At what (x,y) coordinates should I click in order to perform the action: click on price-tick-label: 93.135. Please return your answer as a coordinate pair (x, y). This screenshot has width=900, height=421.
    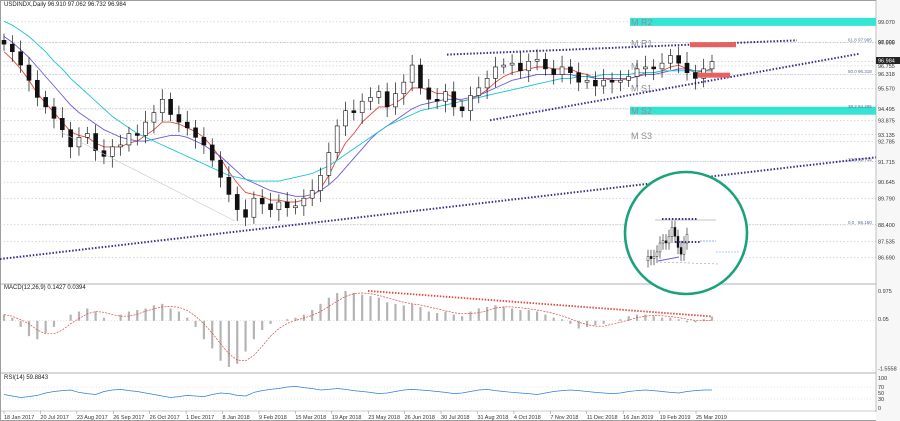
    Looking at the image, I should click on (886, 136).